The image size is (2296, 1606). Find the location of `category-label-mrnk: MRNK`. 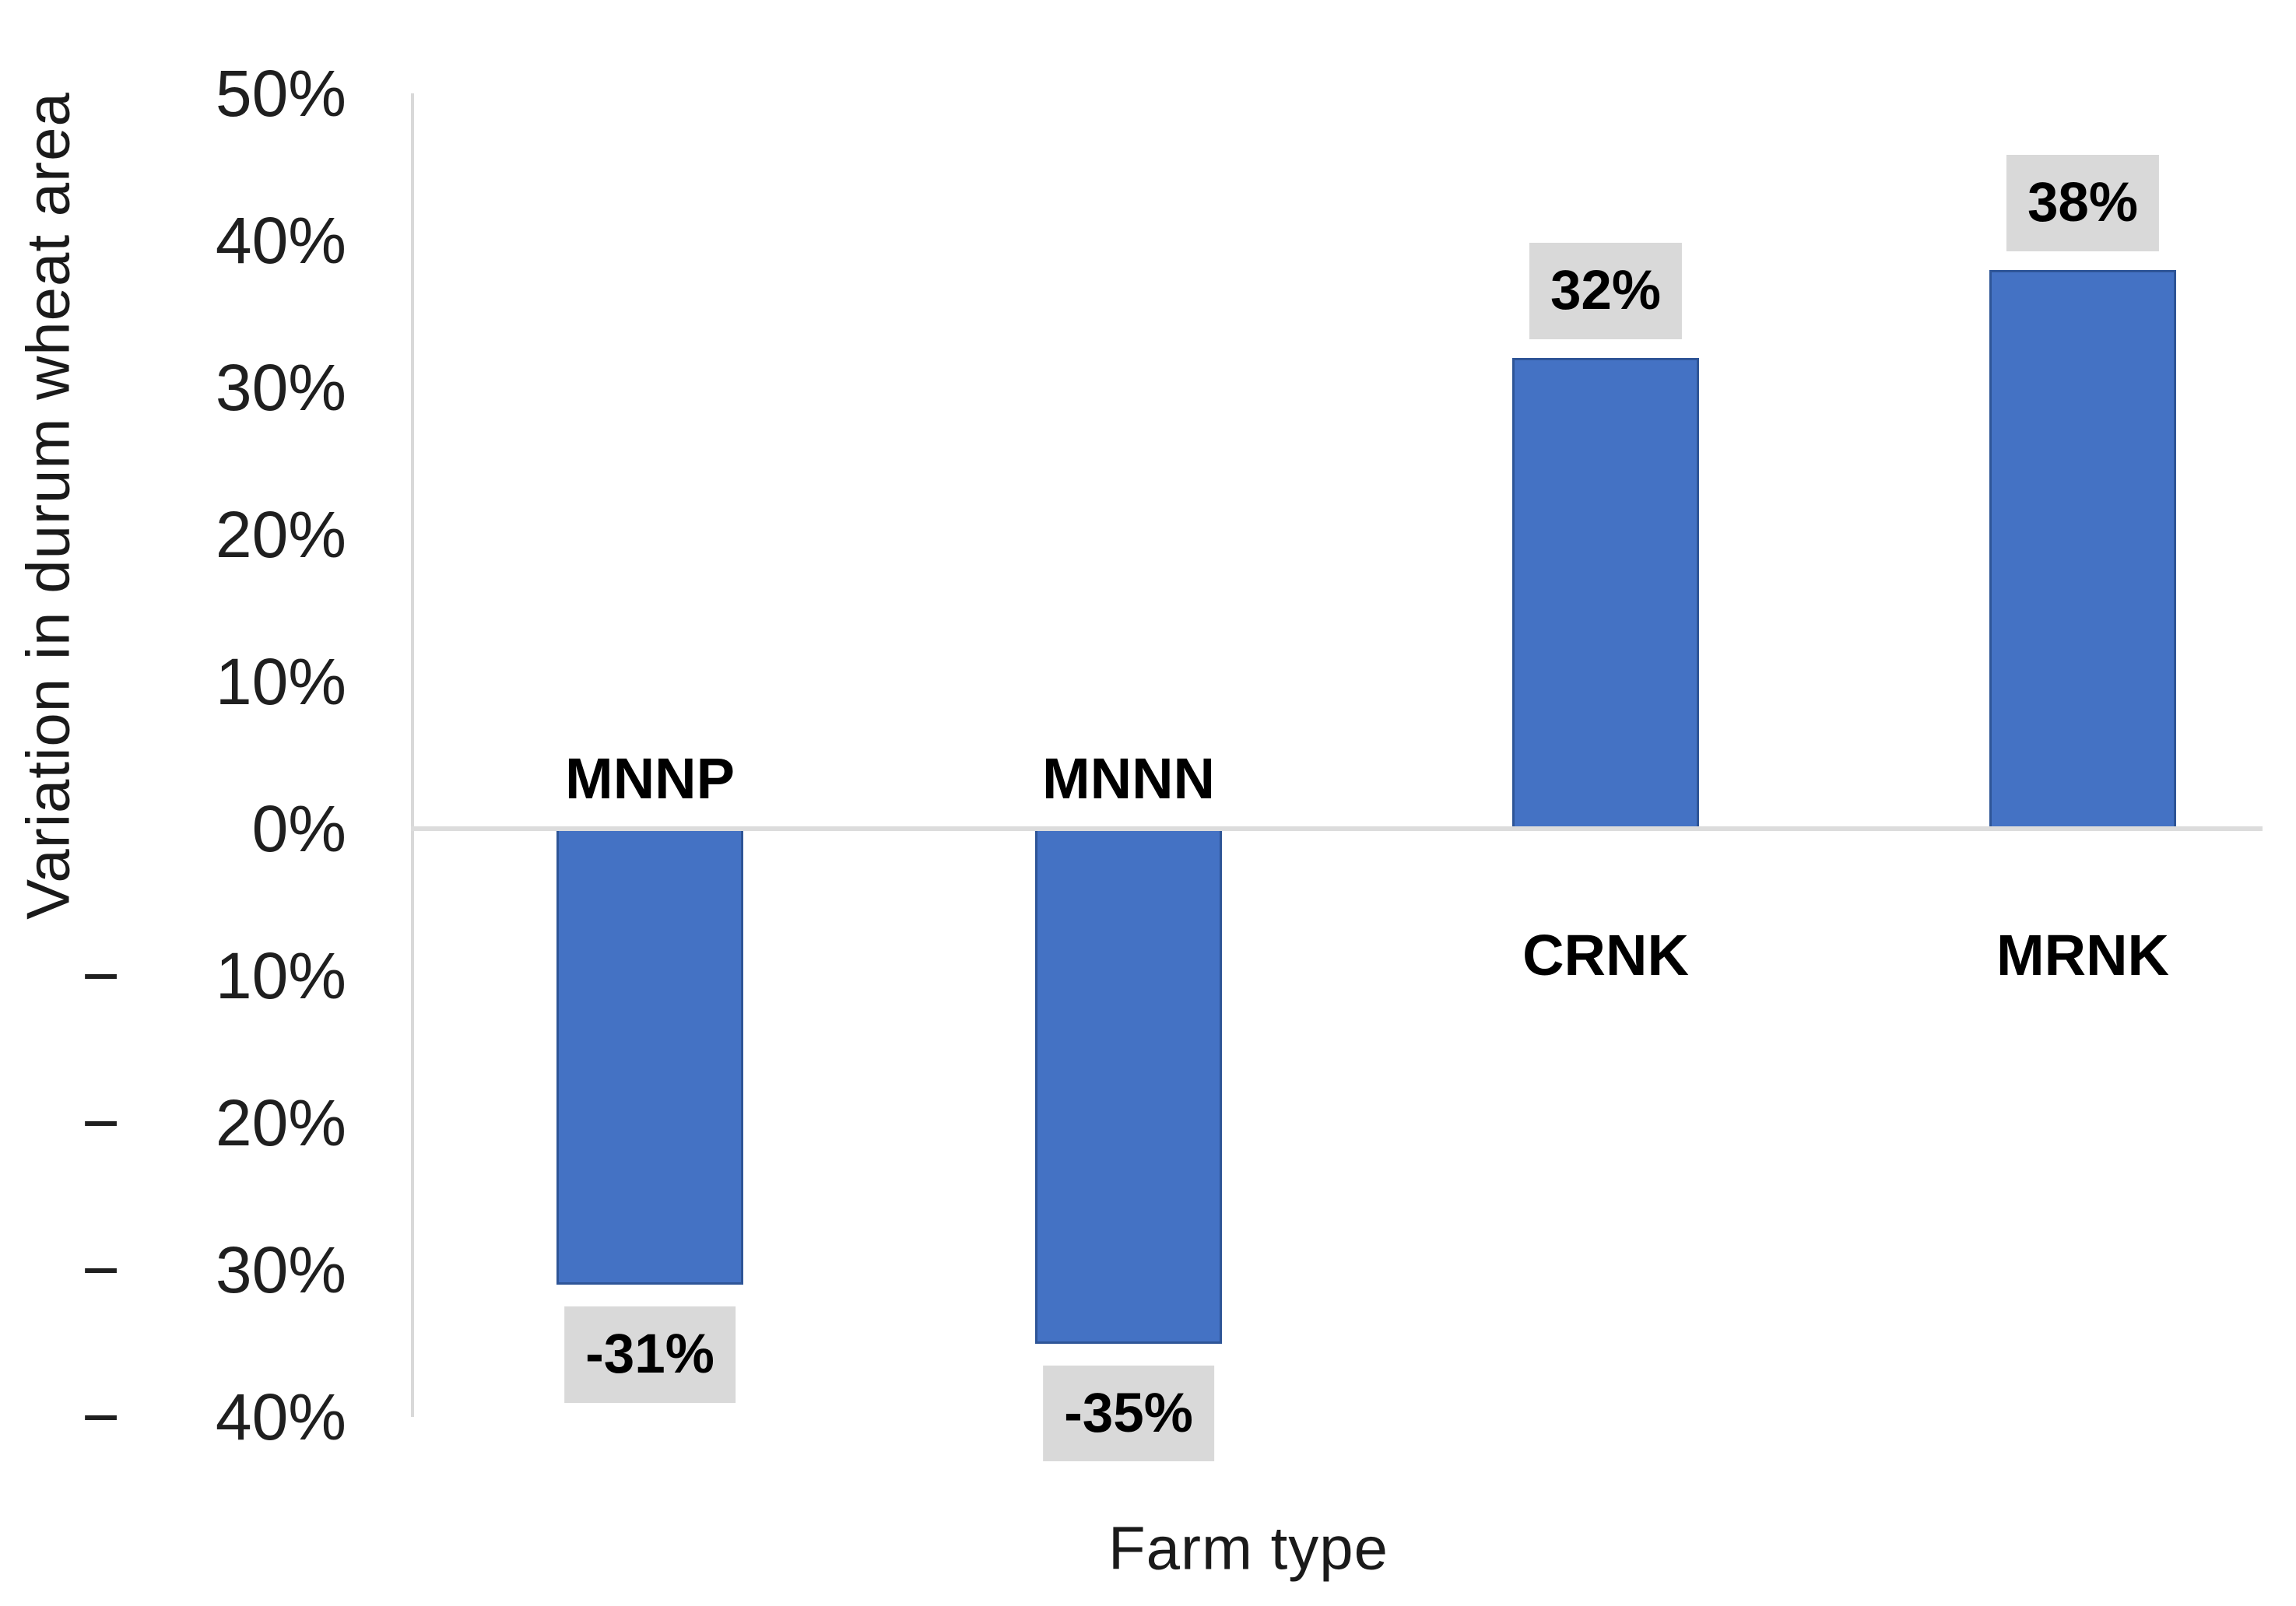

category-label-mrnk: MRNK is located at coordinates (2082, 955).